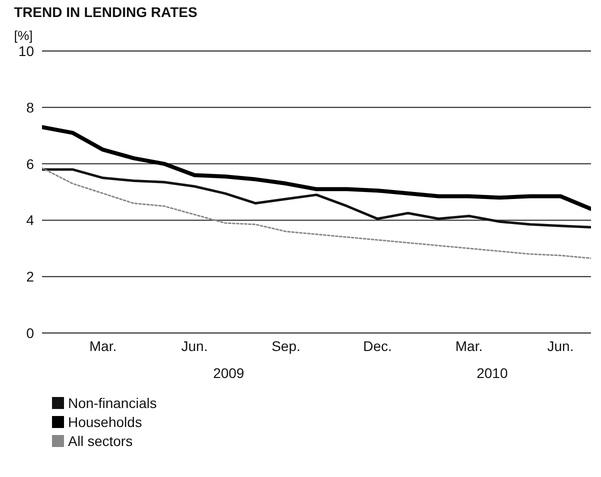 This screenshot has width=601, height=477. I want to click on y-tick-label: 4, so click(30, 220).